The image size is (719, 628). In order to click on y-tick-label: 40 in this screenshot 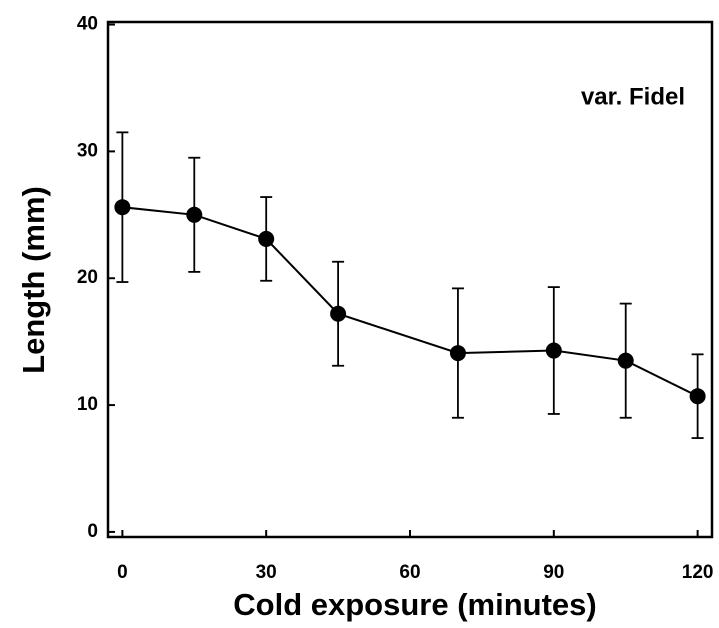, I will do `click(87, 24)`.